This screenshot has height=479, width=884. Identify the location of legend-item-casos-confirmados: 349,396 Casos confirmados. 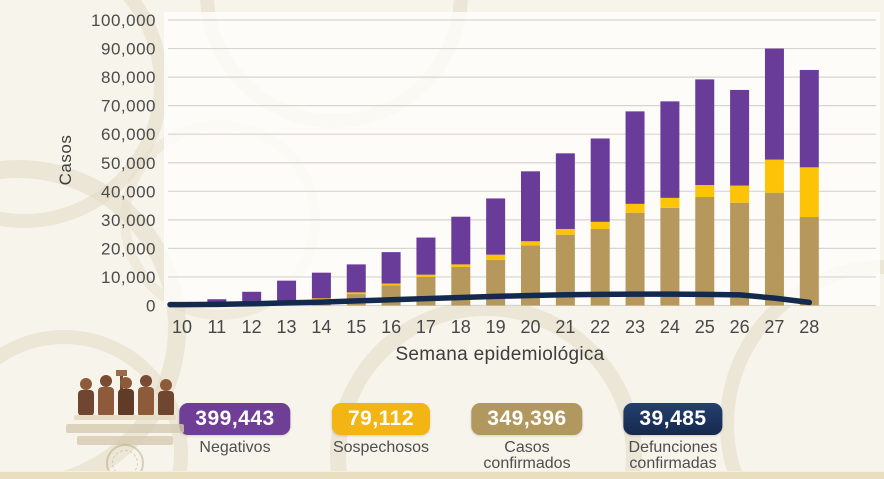
(527, 437).